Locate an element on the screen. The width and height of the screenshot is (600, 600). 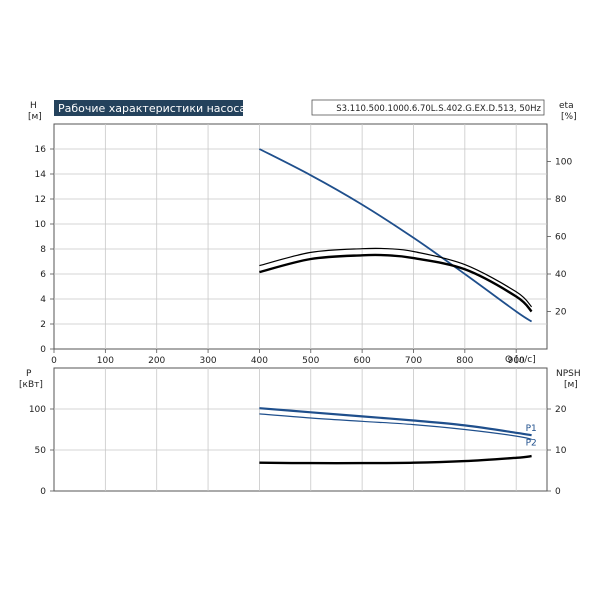
p-tick-label: 0 is located at coordinates (43, 492).